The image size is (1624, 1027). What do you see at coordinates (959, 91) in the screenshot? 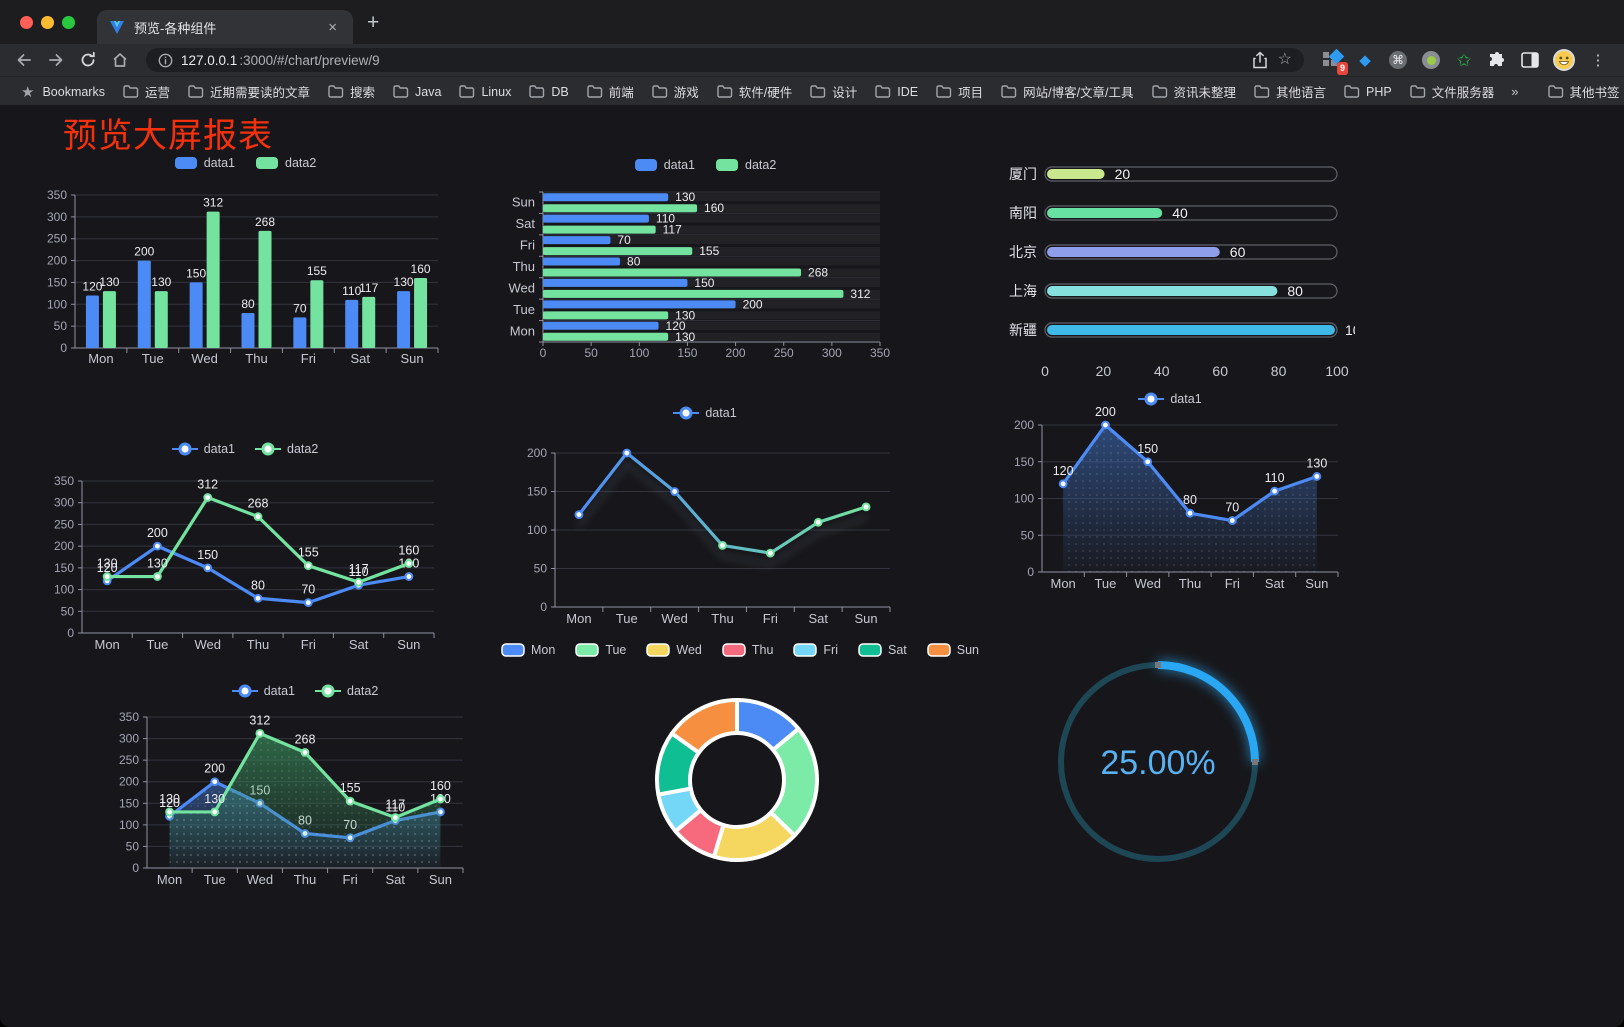
I see `bookmark-folder: 项目` at bounding box center [959, 91].